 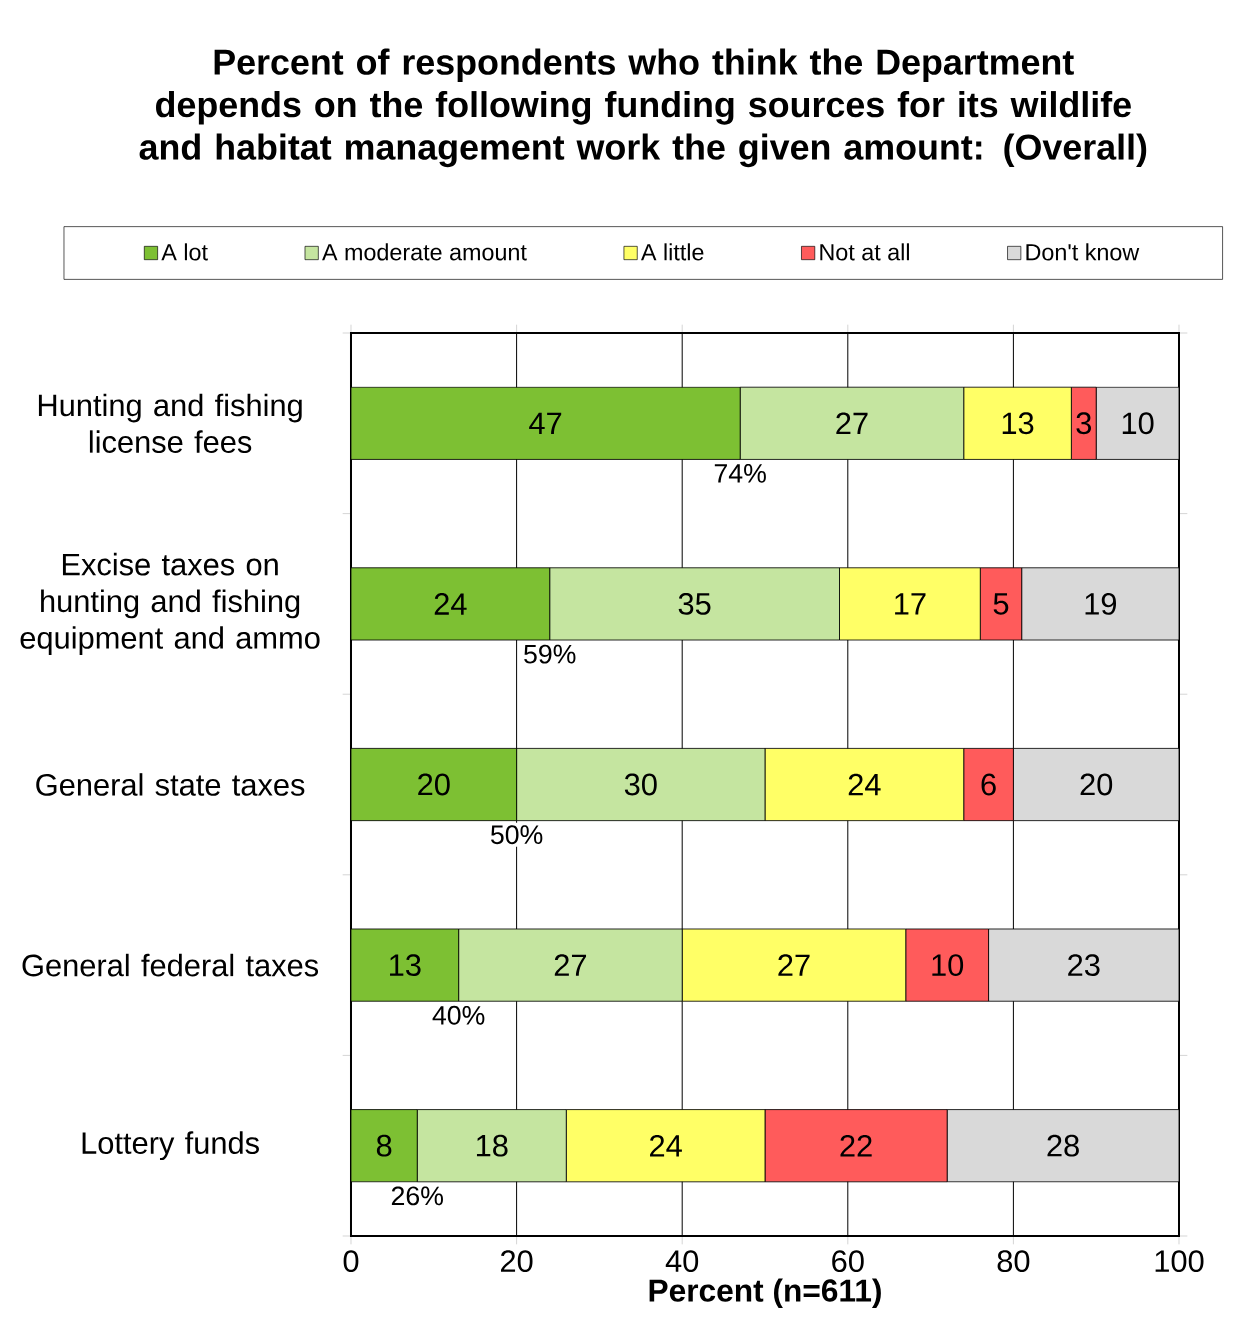 What do you see at coordinates (516, 835) in the screenshot?
I see `annotation: 50%` at bounding box center [516, 835].